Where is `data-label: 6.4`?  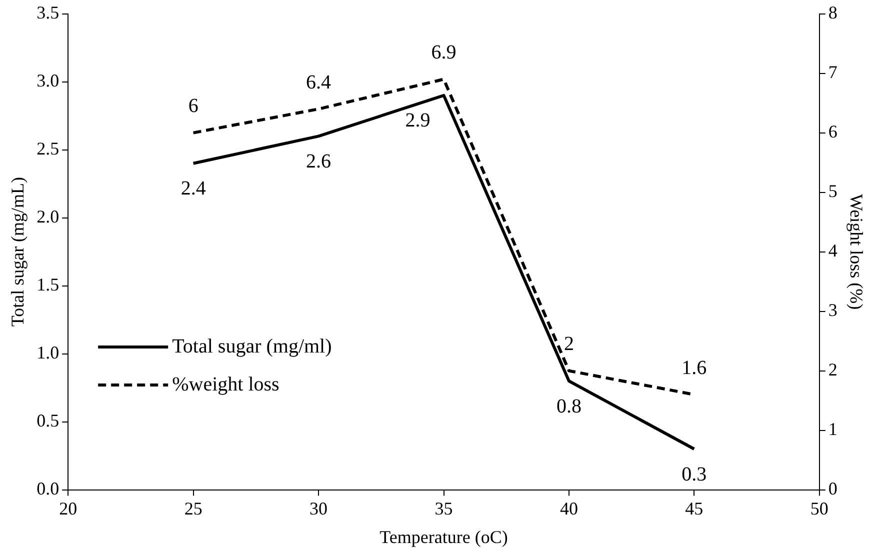
data-label: 6.4 is located at coordinates (319, 82).